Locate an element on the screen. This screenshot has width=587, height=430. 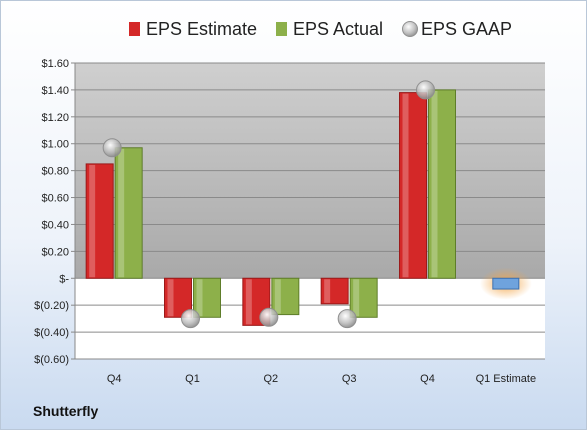
y-tick-label: $1.20 is located at coordinates (55, 118).